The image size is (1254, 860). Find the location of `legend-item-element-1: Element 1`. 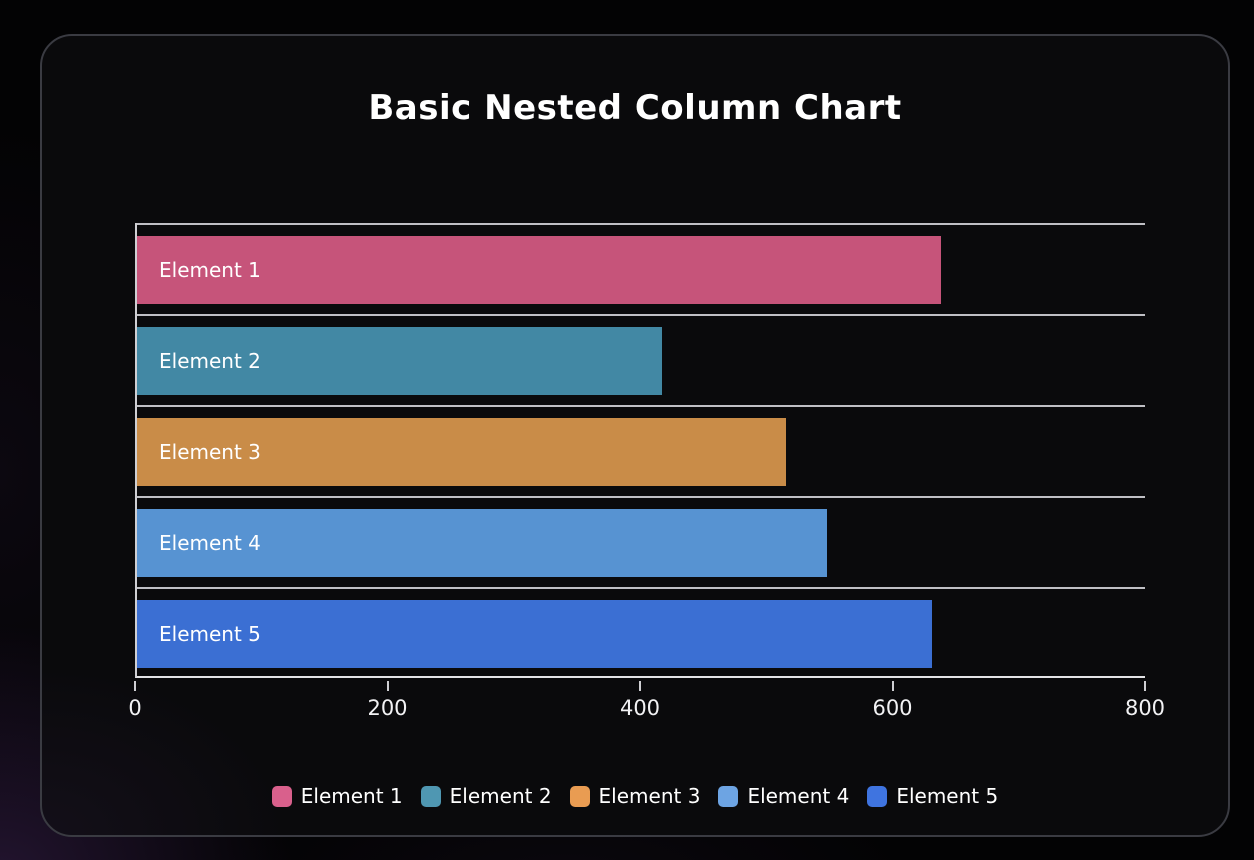

legend-item-element-1: Element 1 is located at coordinates (337, 796).